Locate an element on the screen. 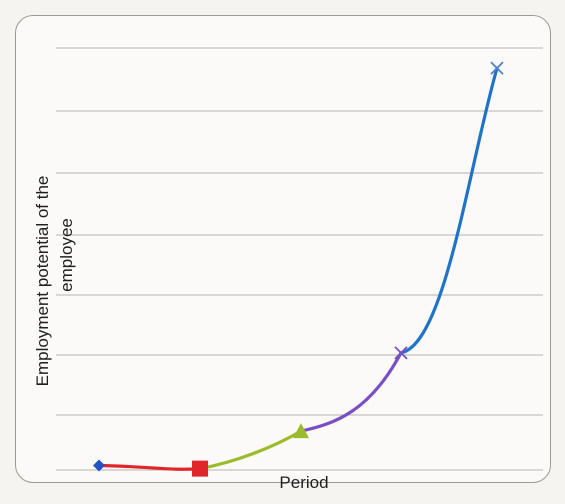  y-axis-label-line-2: employee is located at coordinates (66, 255).